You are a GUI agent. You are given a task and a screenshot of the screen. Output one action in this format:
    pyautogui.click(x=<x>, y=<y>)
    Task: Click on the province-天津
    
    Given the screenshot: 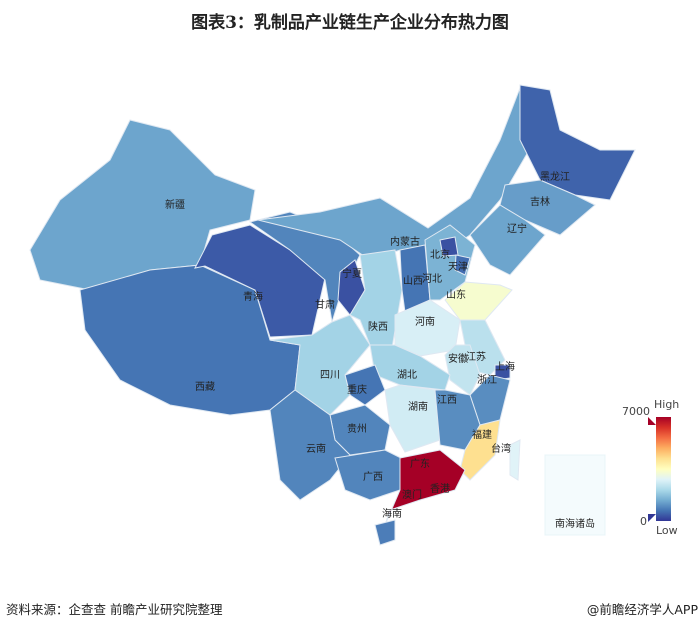 What is the action you would take?
    pyautogui.click(x=462, y=265)
    